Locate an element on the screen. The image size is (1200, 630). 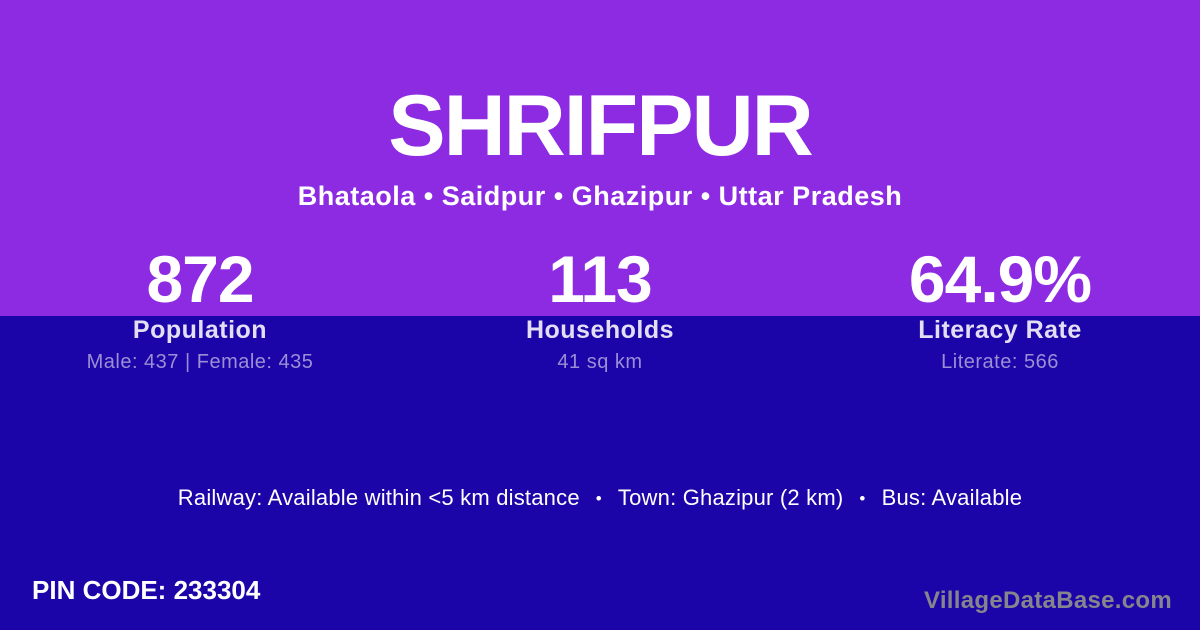
households-value: 113 is located at coordinates (600, 279).